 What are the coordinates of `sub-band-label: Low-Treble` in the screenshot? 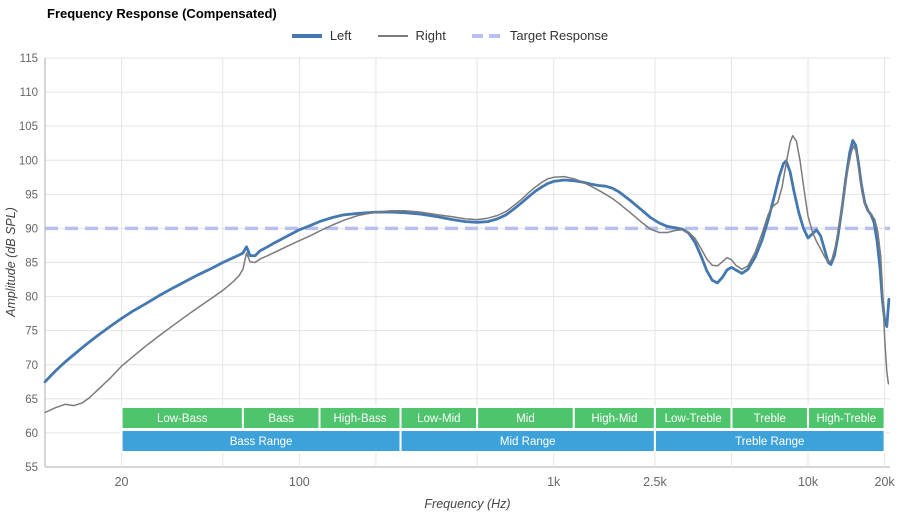 It's located at (693, 419).